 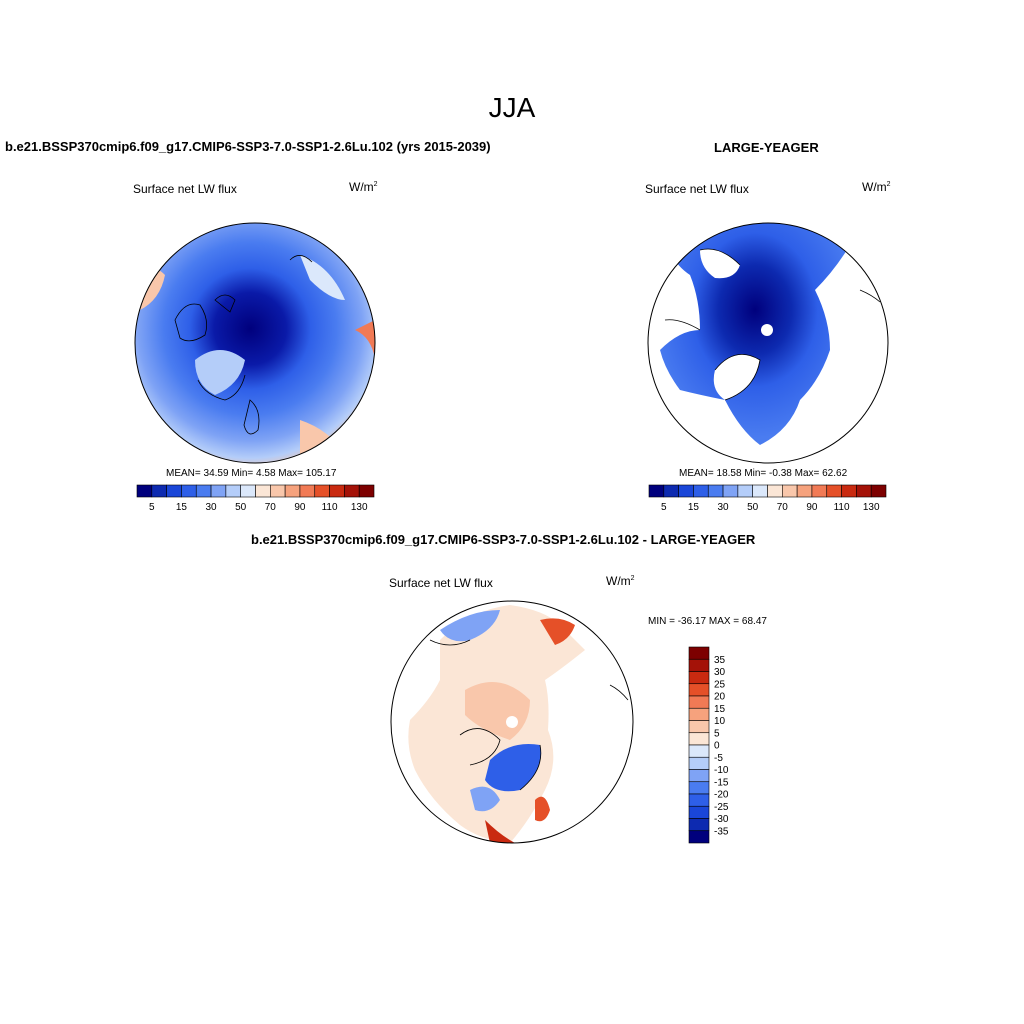 What do you see at coordinates (720, 697) in the screenshot?
I see `panel3-colorbar-tick-label: 20` at bounding box center [720, 697].